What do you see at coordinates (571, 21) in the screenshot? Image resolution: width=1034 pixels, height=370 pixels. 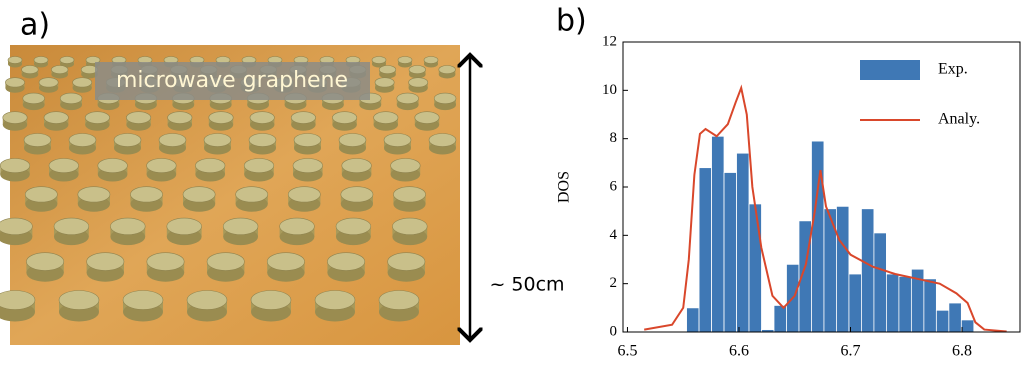 I see `panel-label: b)` at bounding box center [571, 21].